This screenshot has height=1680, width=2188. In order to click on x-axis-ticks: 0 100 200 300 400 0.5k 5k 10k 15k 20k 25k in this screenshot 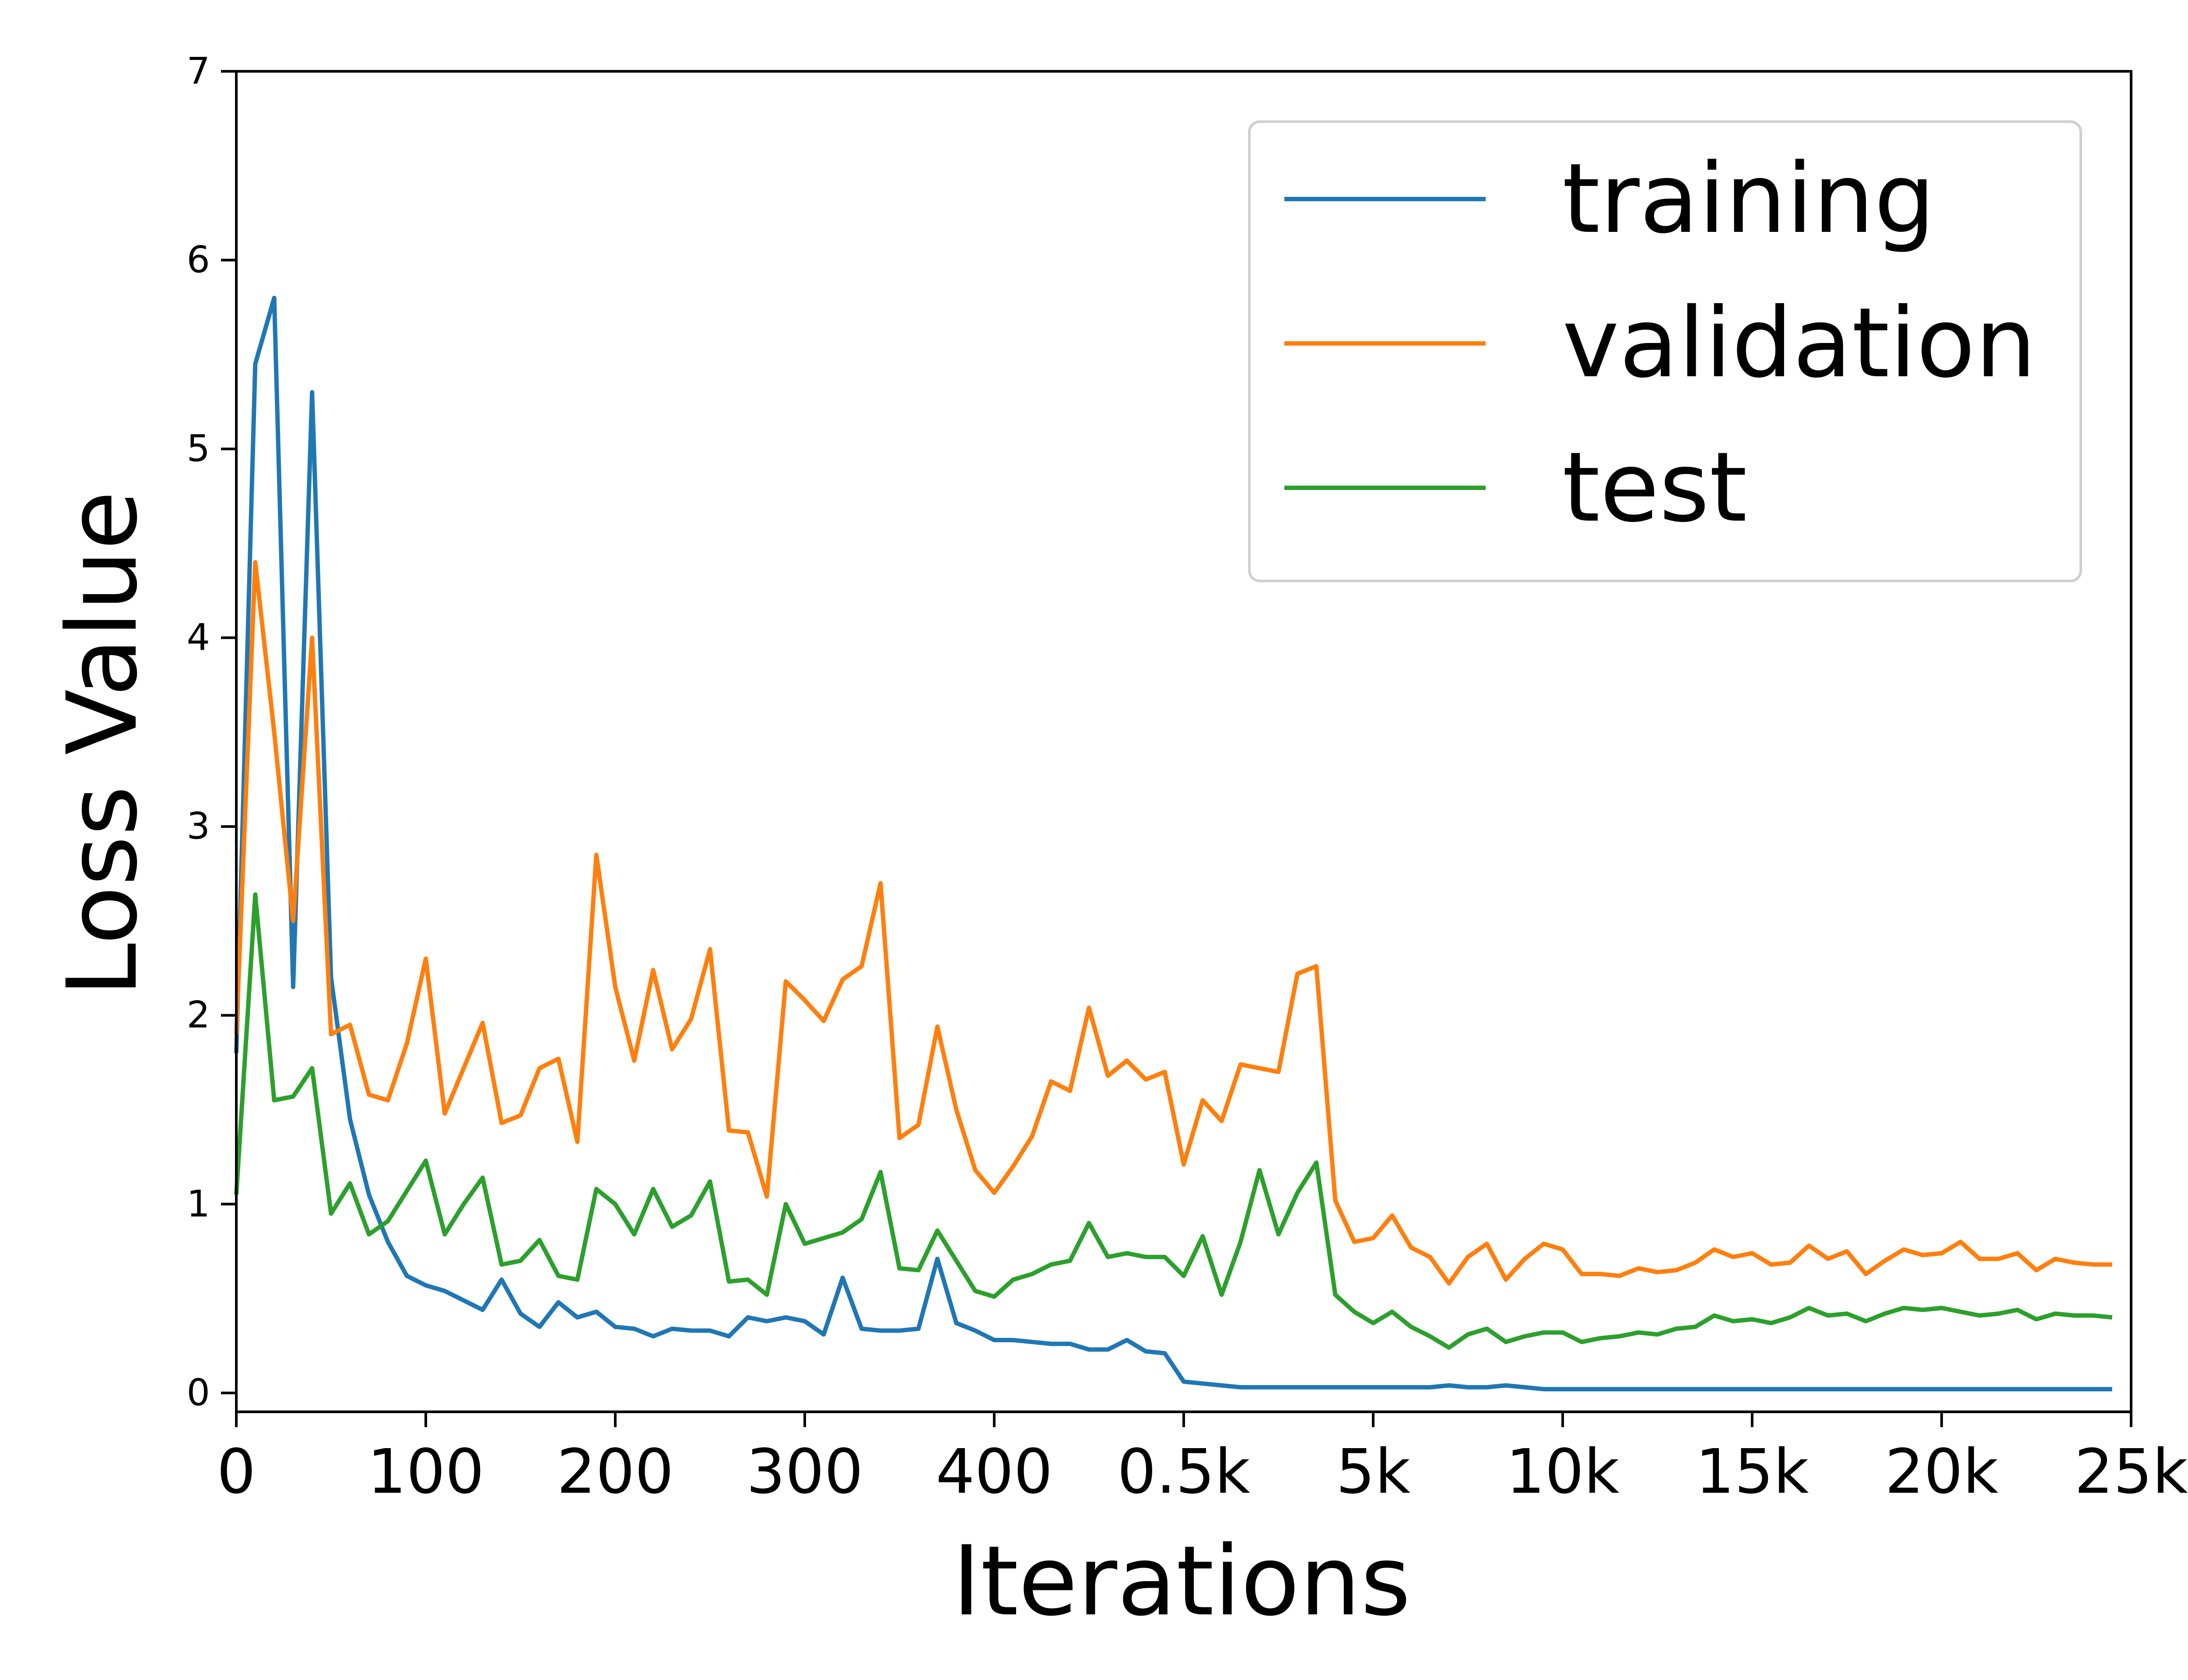, I will do `click(1202, 1460)`.